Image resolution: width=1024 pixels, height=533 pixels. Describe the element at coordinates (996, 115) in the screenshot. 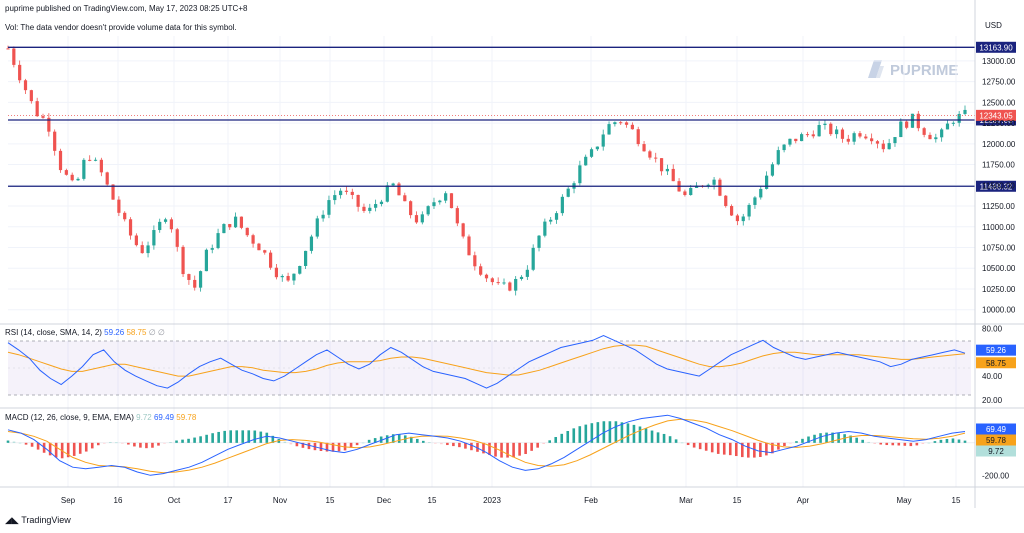

I see `last-price-label: 12343.05` at that location.